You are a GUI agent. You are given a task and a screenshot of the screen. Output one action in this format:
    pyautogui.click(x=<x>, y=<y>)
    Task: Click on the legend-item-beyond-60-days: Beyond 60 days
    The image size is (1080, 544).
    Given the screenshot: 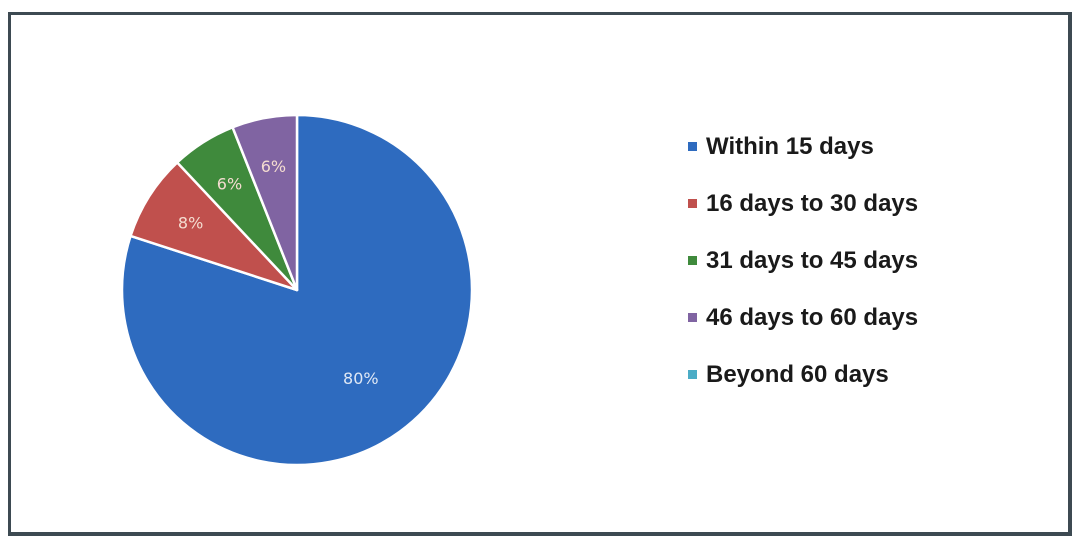 What is the action you would take?
    pyautogui.click(x=878, y=374)
    